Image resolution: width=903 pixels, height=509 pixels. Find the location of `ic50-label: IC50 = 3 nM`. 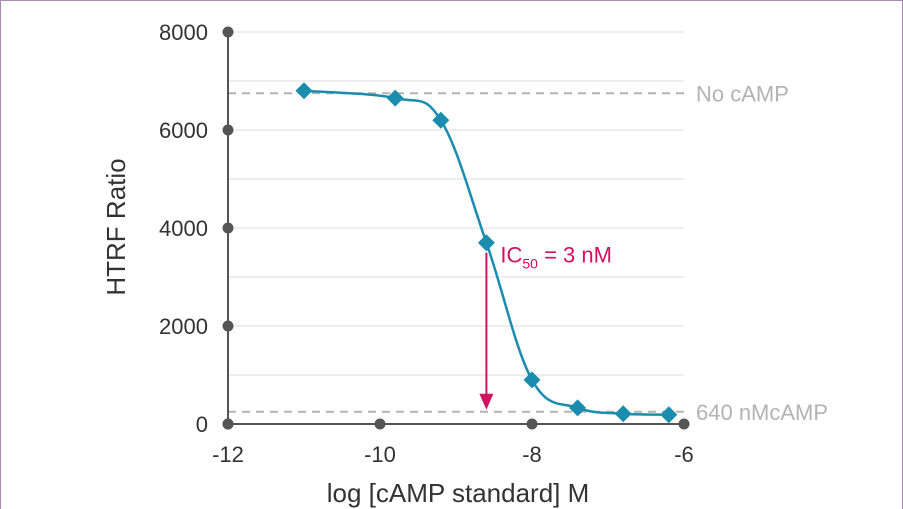

ic50-label: IC50 = 3 nM is located at coordinates (556, 257).